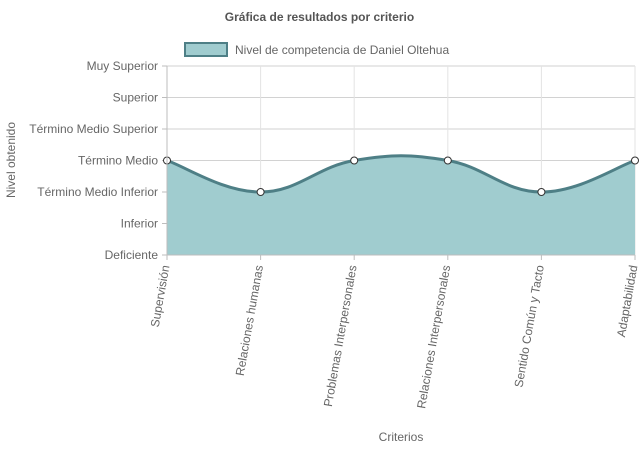  I want to click on x-tick-label: Adaptabilidad, so click(626, 301).